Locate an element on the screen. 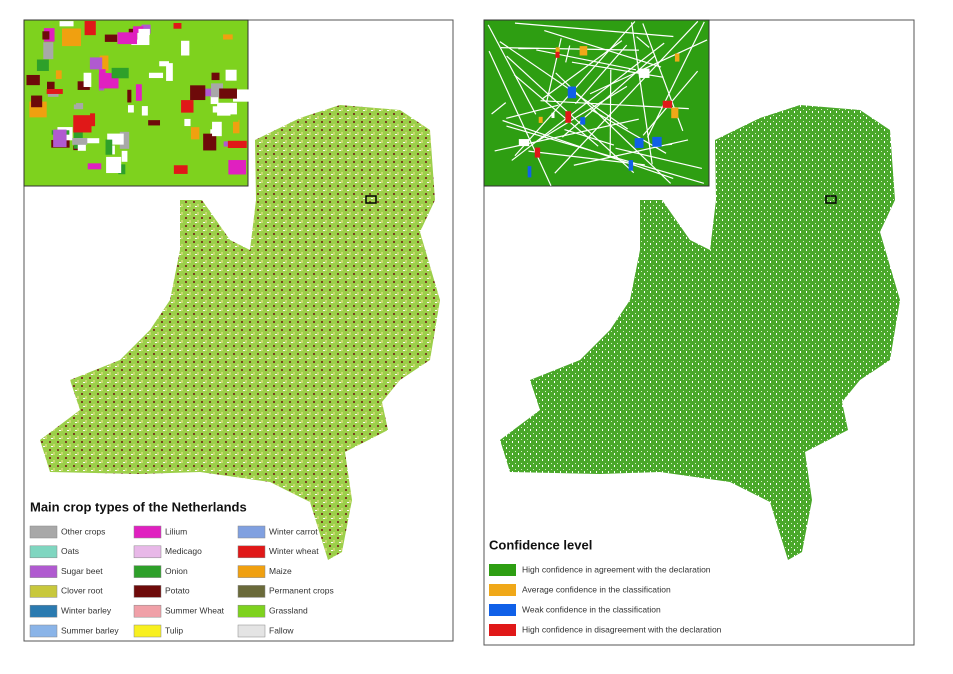 The image size is (953, 674). legend-label: Potato is located at coordinates (177, 591).